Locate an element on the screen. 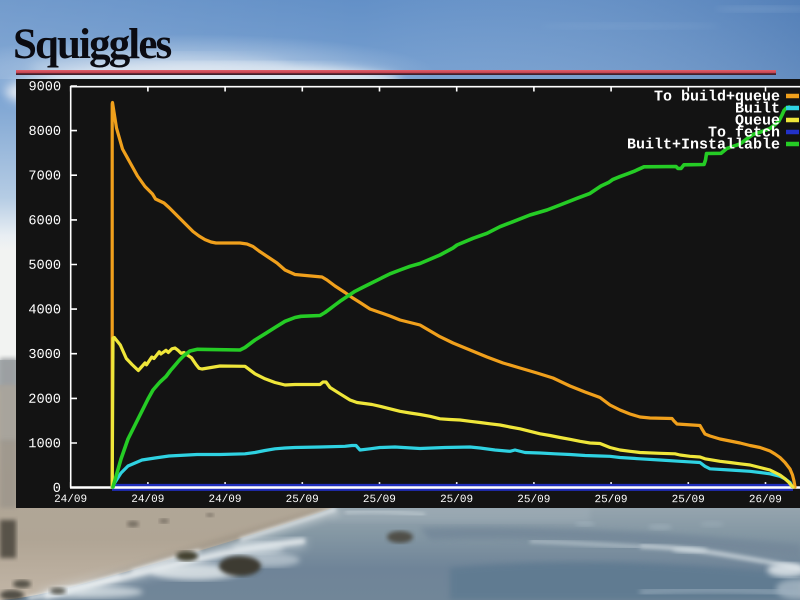  svg-text: 6000 is located at coordinates (44, 221).